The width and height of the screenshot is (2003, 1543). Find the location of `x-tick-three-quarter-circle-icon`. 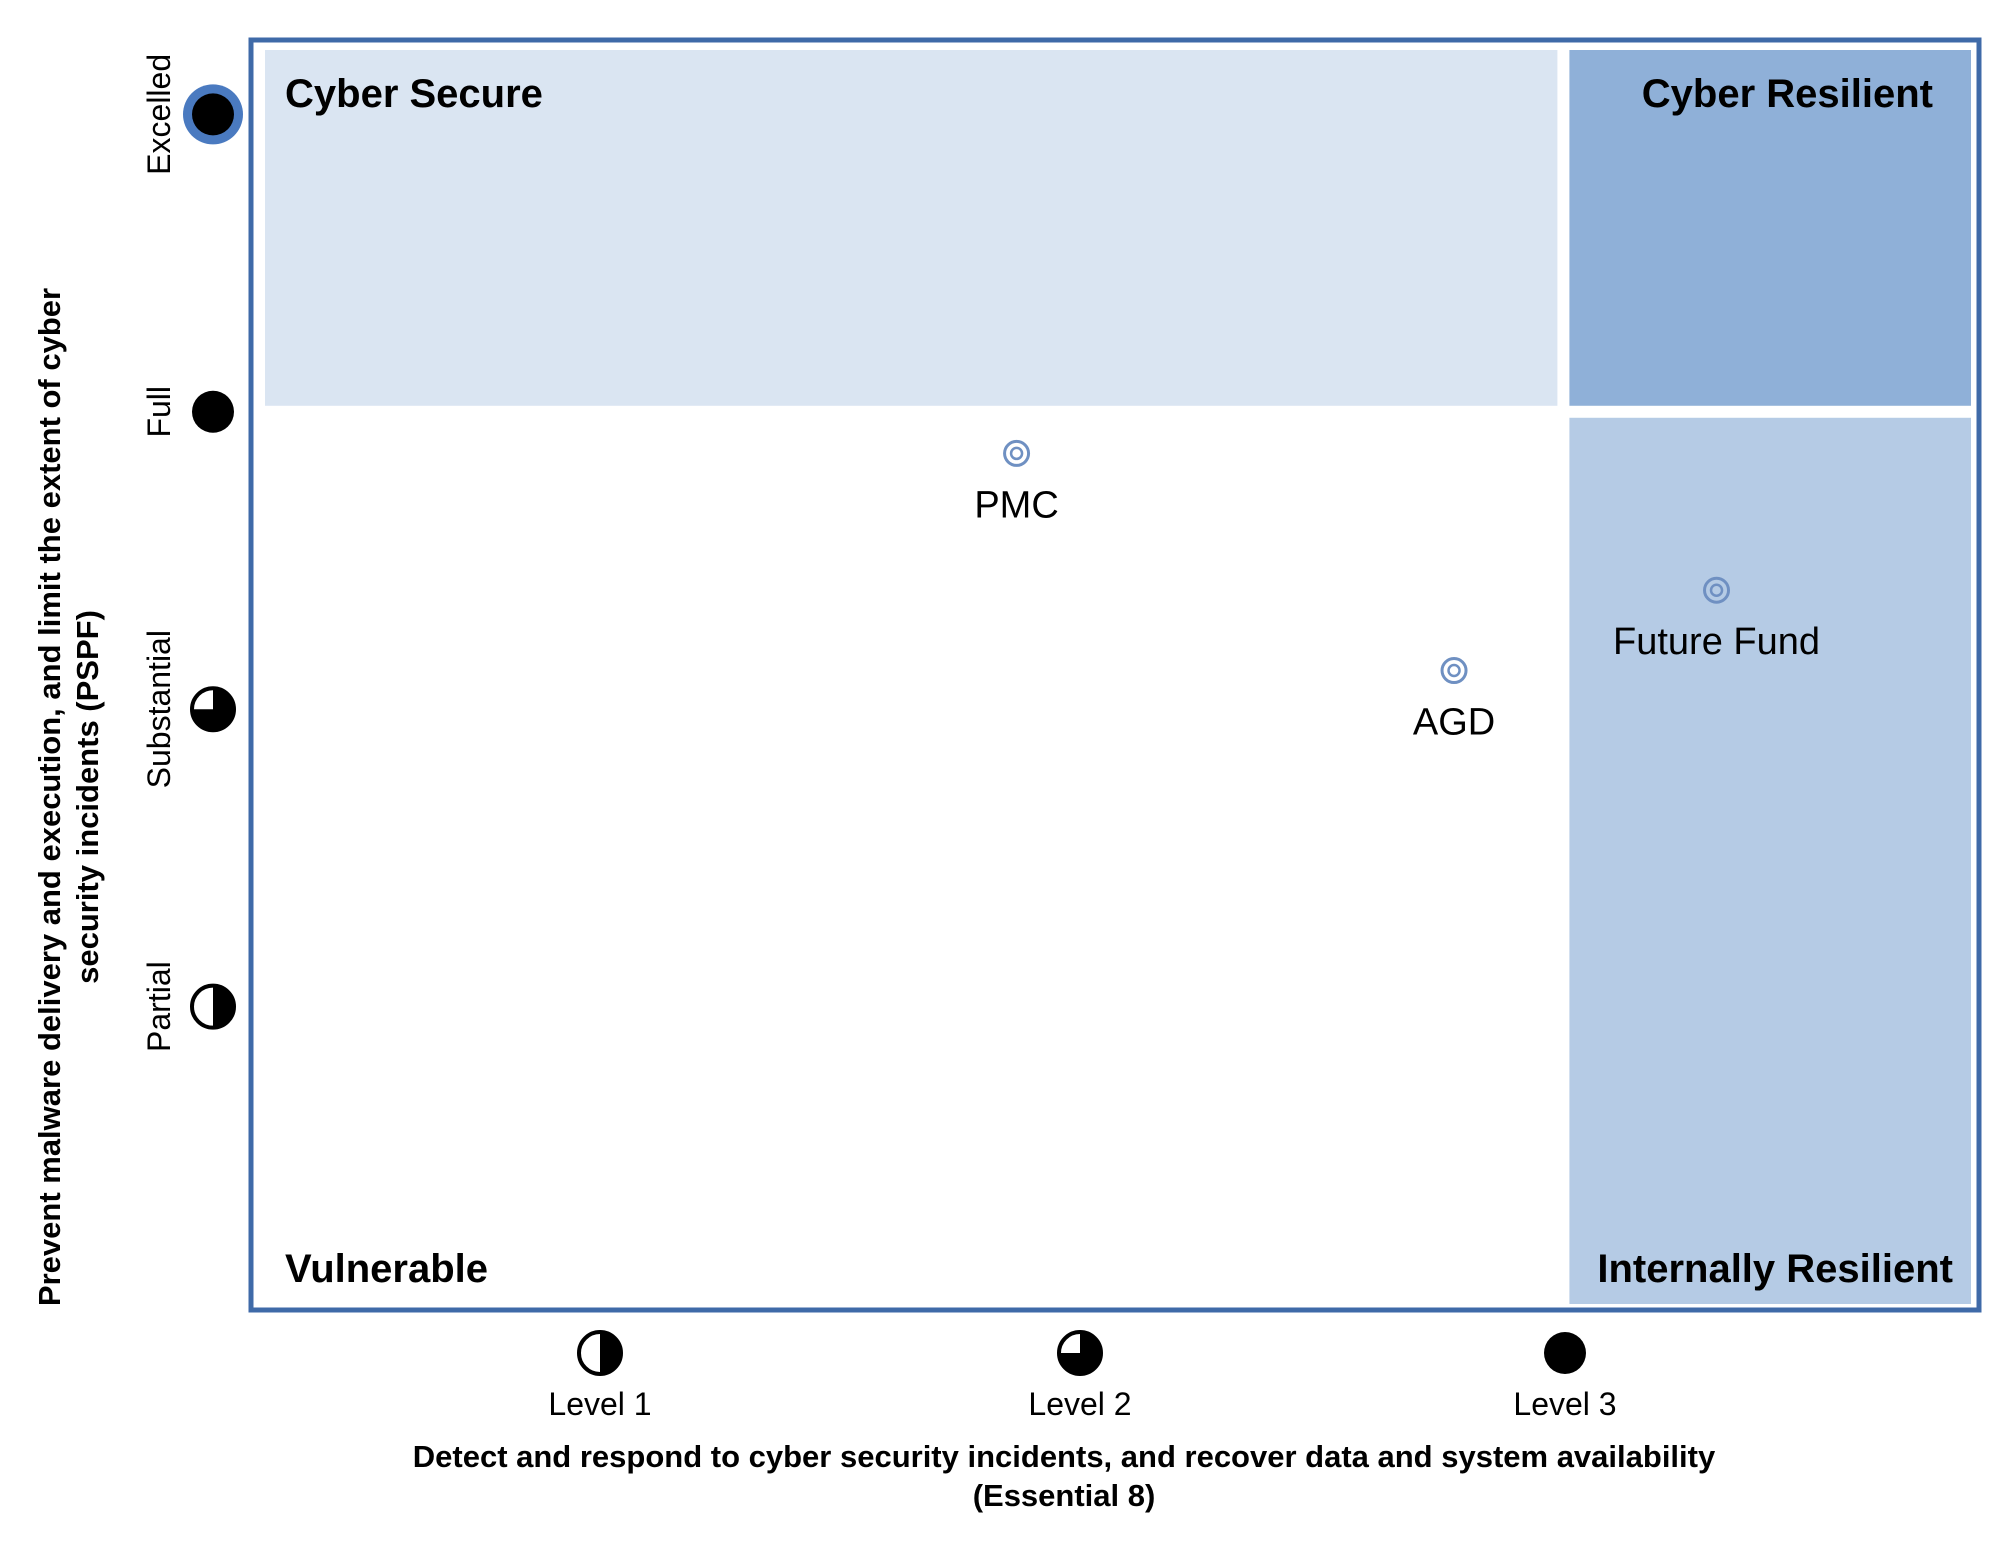

x-tick-three-quarter-circle-icon is located at coordinates (1080, 1353).